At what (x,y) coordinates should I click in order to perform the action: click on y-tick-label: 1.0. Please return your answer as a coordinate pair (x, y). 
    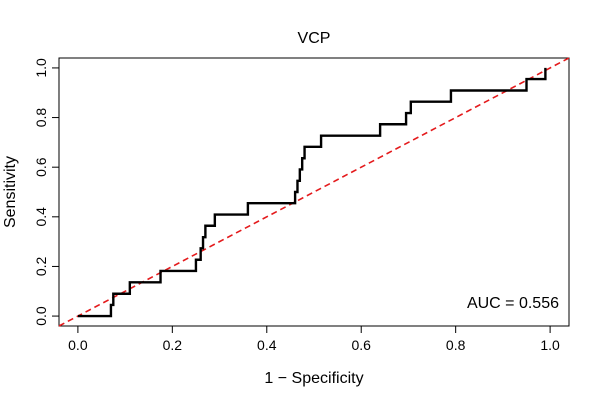
    Looking at the image, I should click on (41, 68).